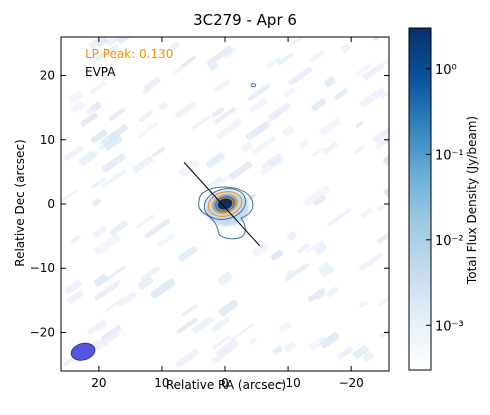  Describe the element at coordinates (253, 85) in the screenshot. I see `contour-isolated` at that location.